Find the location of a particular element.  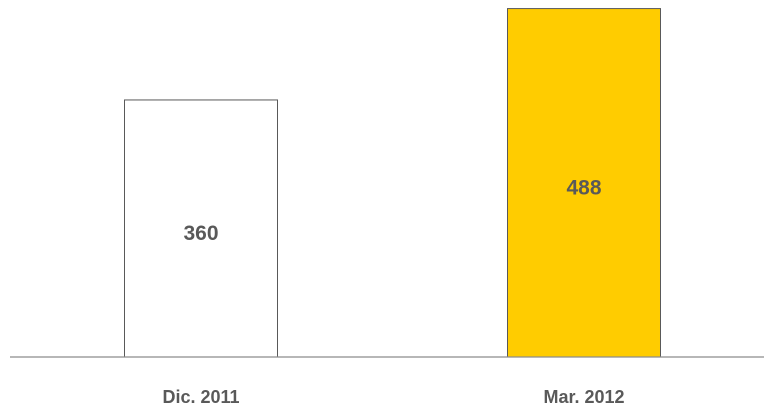

data-label: 360 is located at coordinates (200, 233).